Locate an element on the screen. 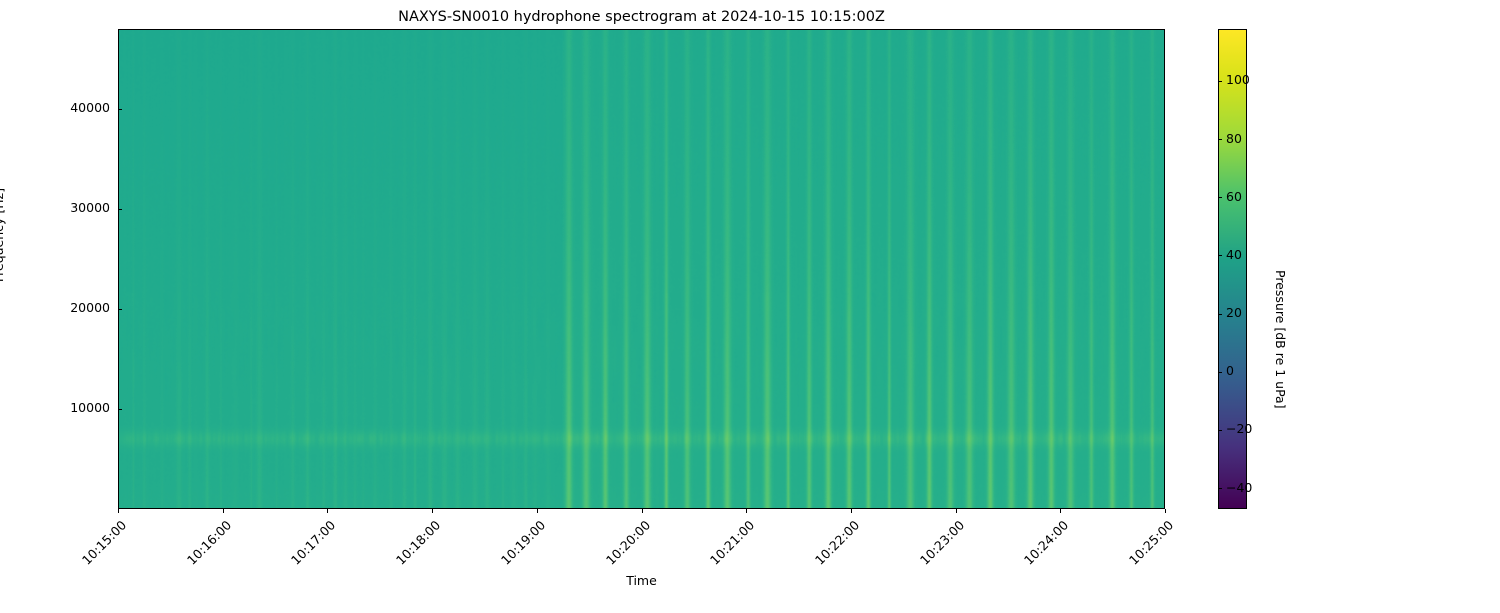 Image resolution: width=1500 pixels, height=613 pixels. colorbar-tick-20: 20 is located at coordinates (1230, 312).